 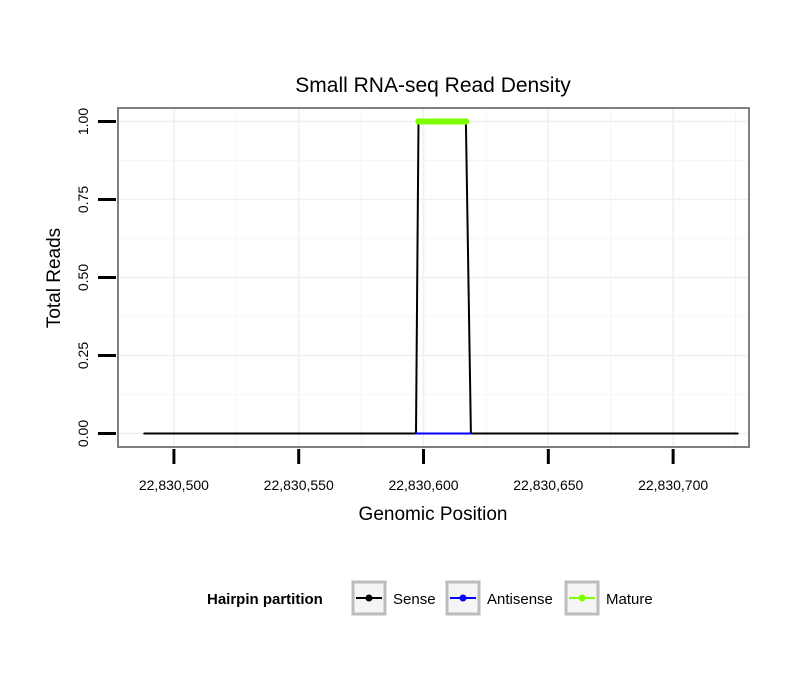 I want to click on y-tick-label: 0.75, so click(x=83, y=199).